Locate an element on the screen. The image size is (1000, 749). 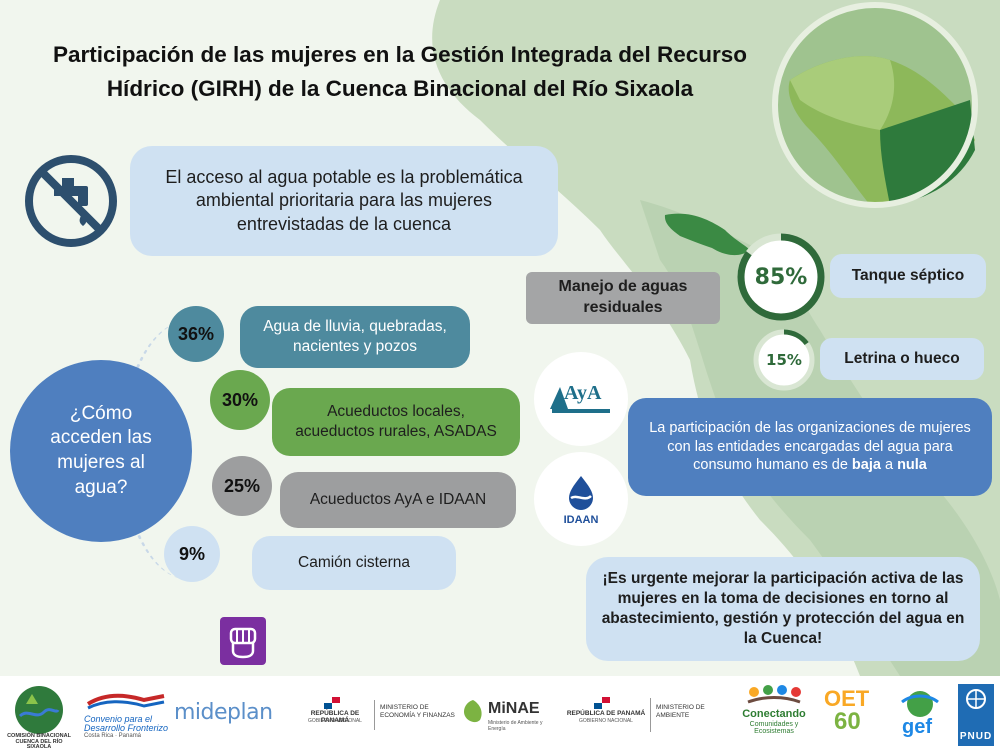
septic-label: Tanque séptico is located at coordinates (908, 275).